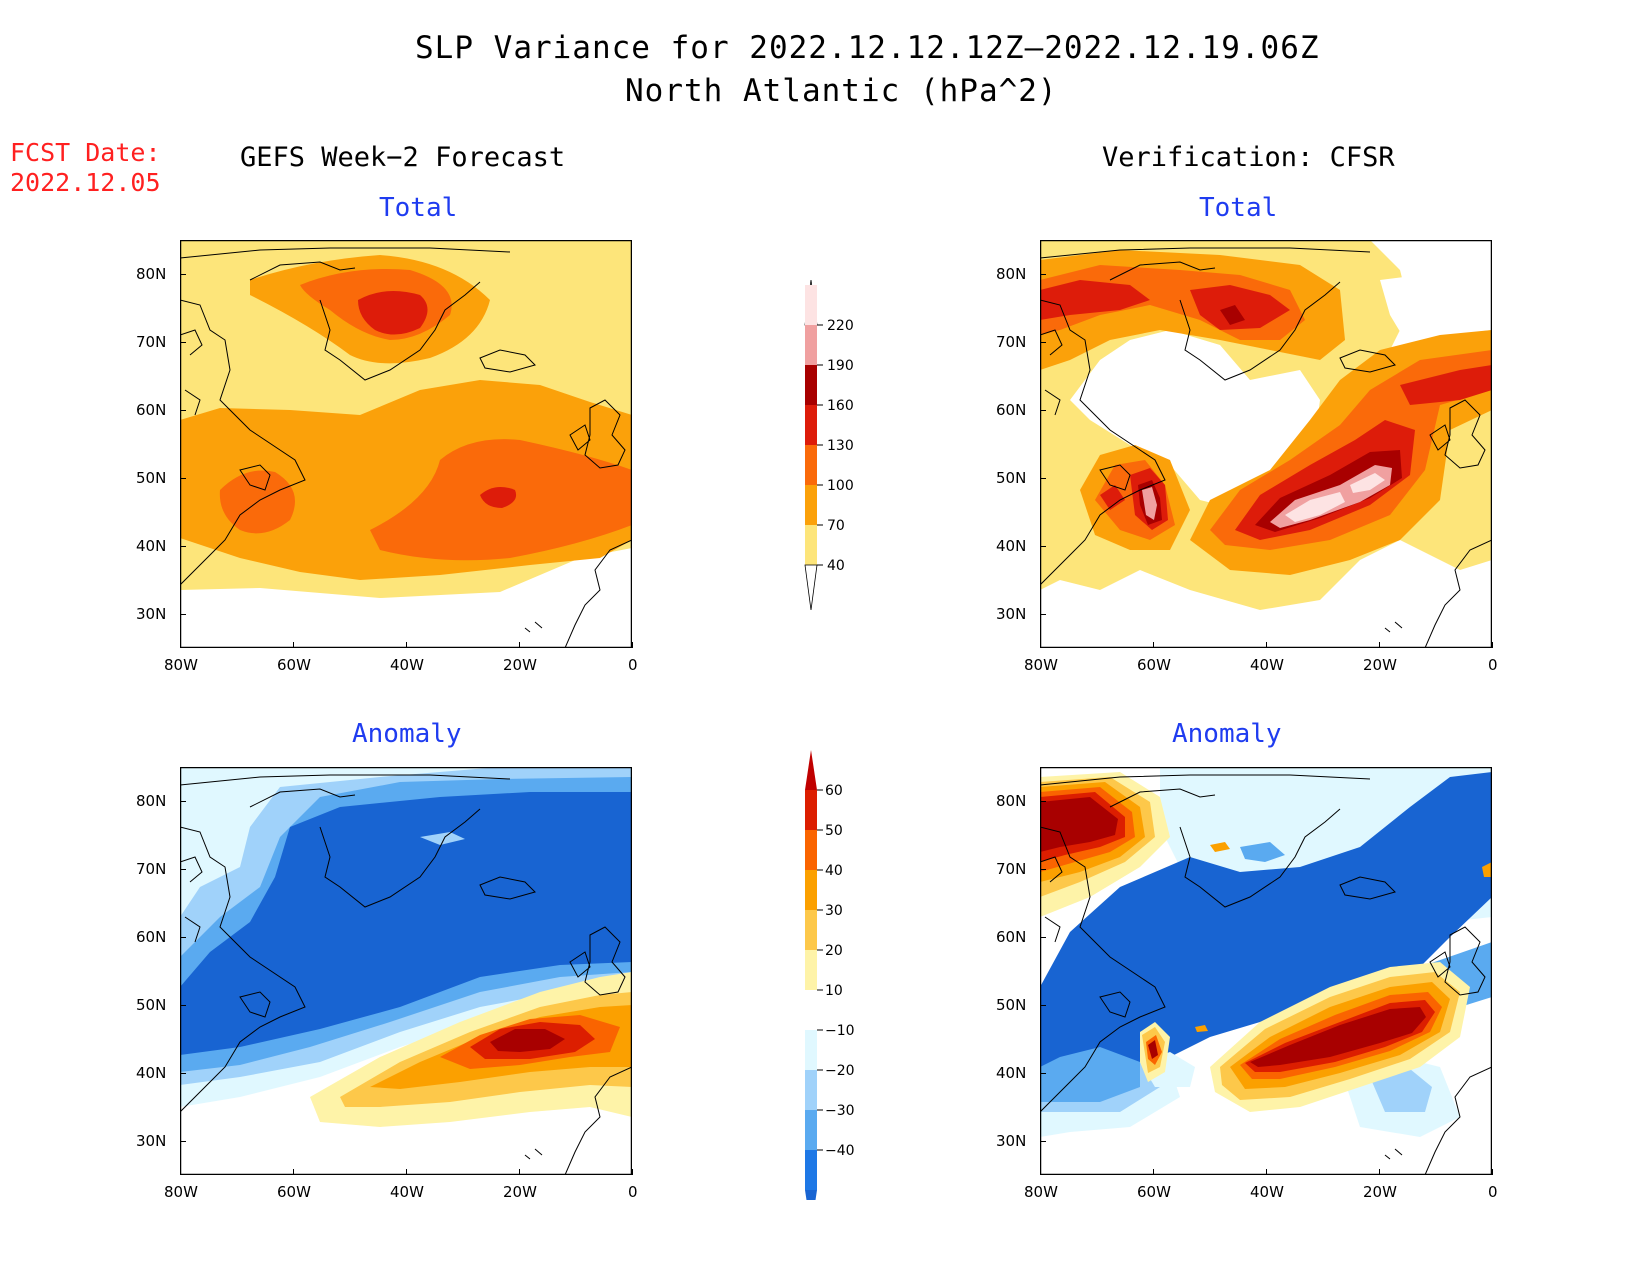  What do you see at coordinates (834, 951) in the screenshot?
I see `colorbar-label: 20` at bounding box center [834, 951].